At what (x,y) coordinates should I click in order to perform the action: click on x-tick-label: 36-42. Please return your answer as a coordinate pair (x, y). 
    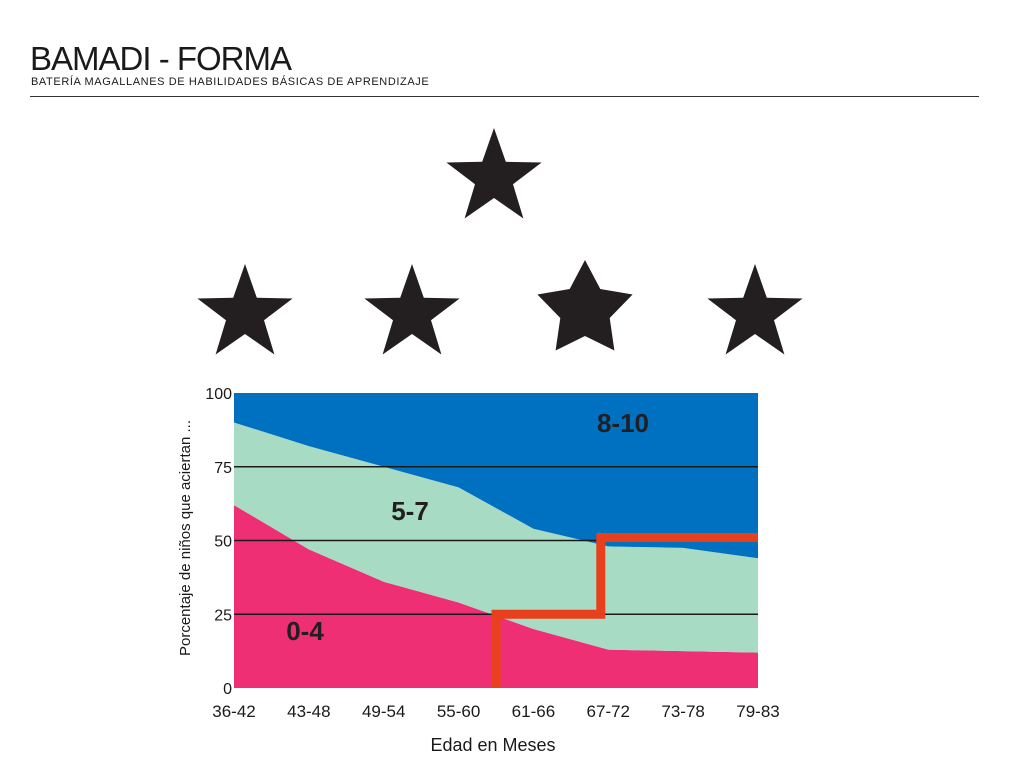
    Looking at the image, I should click on (233, 711).